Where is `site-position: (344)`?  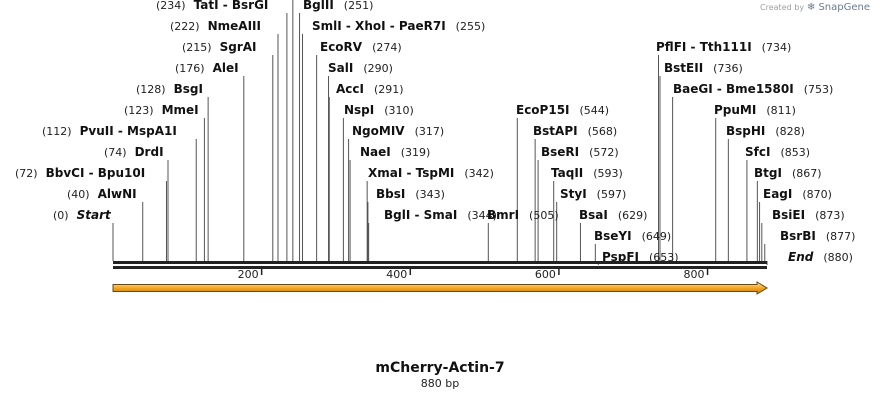 site-position: (344) is located at coordinates (482, 215).